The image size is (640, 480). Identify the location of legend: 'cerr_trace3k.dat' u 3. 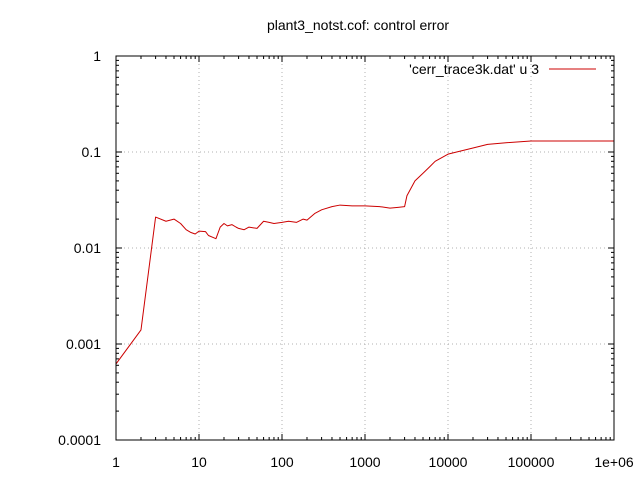
(502, 69).